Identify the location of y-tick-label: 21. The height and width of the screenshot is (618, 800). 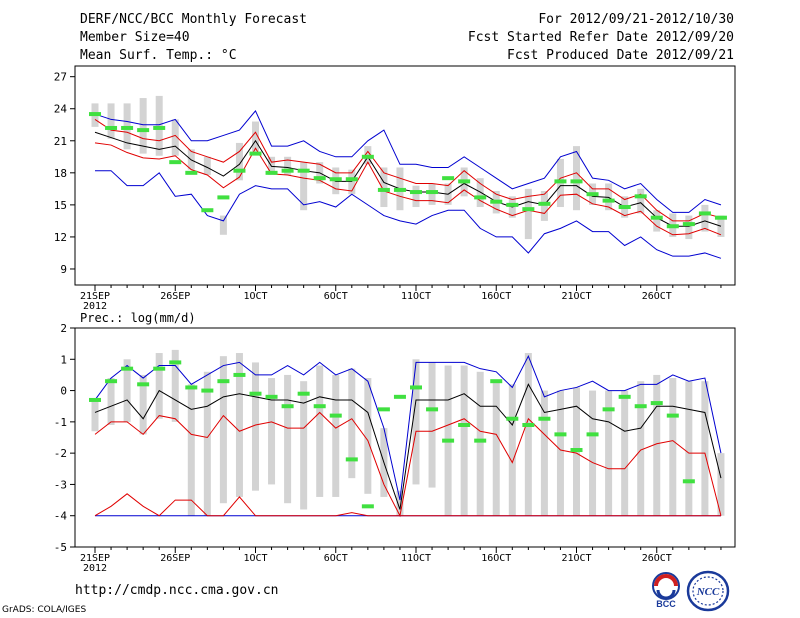
(60, 141).